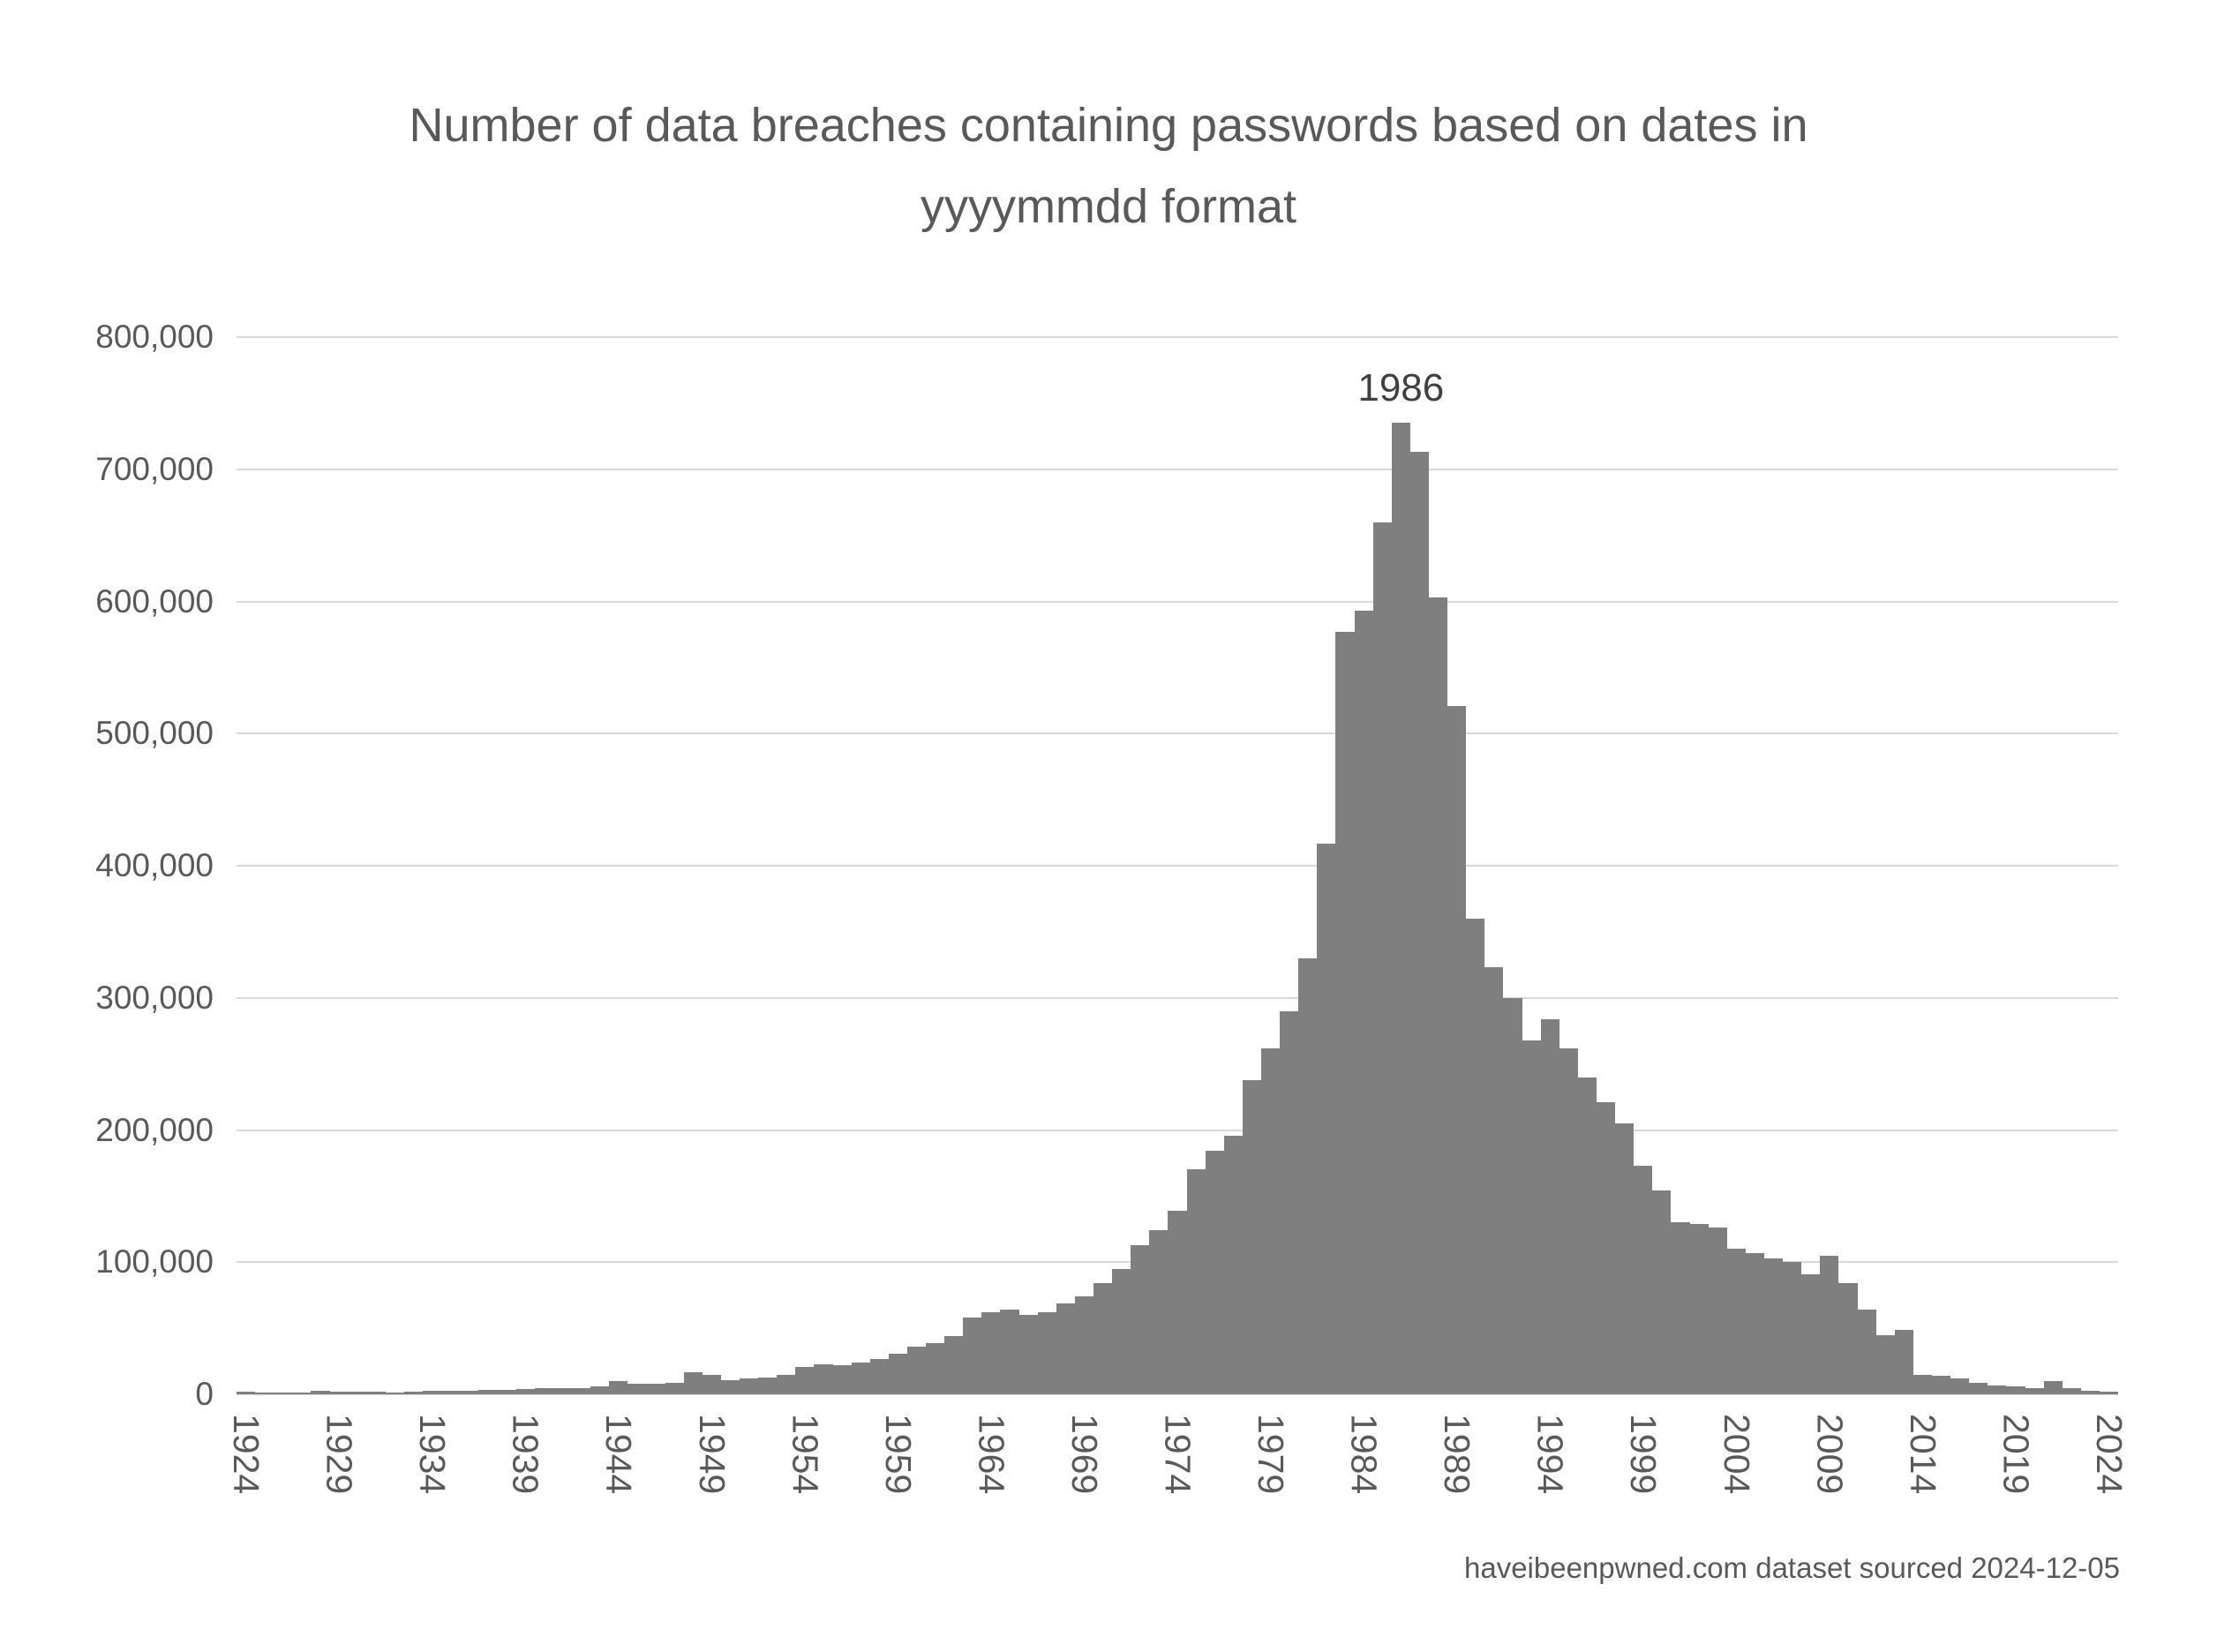 Image resolution: width=2217 pixels, height=1652 pixels. What do you see at coordinates (1009, 1352) in the screenshot?
I see `bar-1965` at bounding box center [1009, 1352].